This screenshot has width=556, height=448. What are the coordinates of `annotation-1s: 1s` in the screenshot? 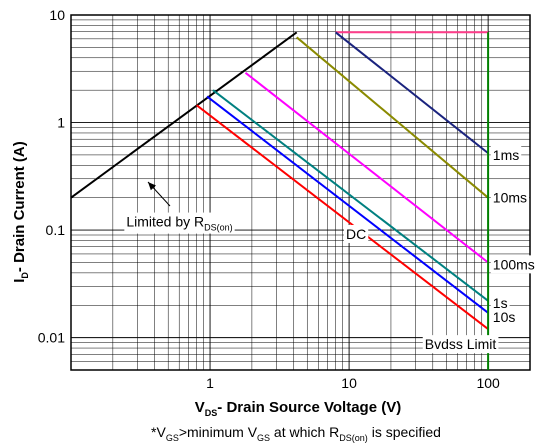 It's located at (500, 303).